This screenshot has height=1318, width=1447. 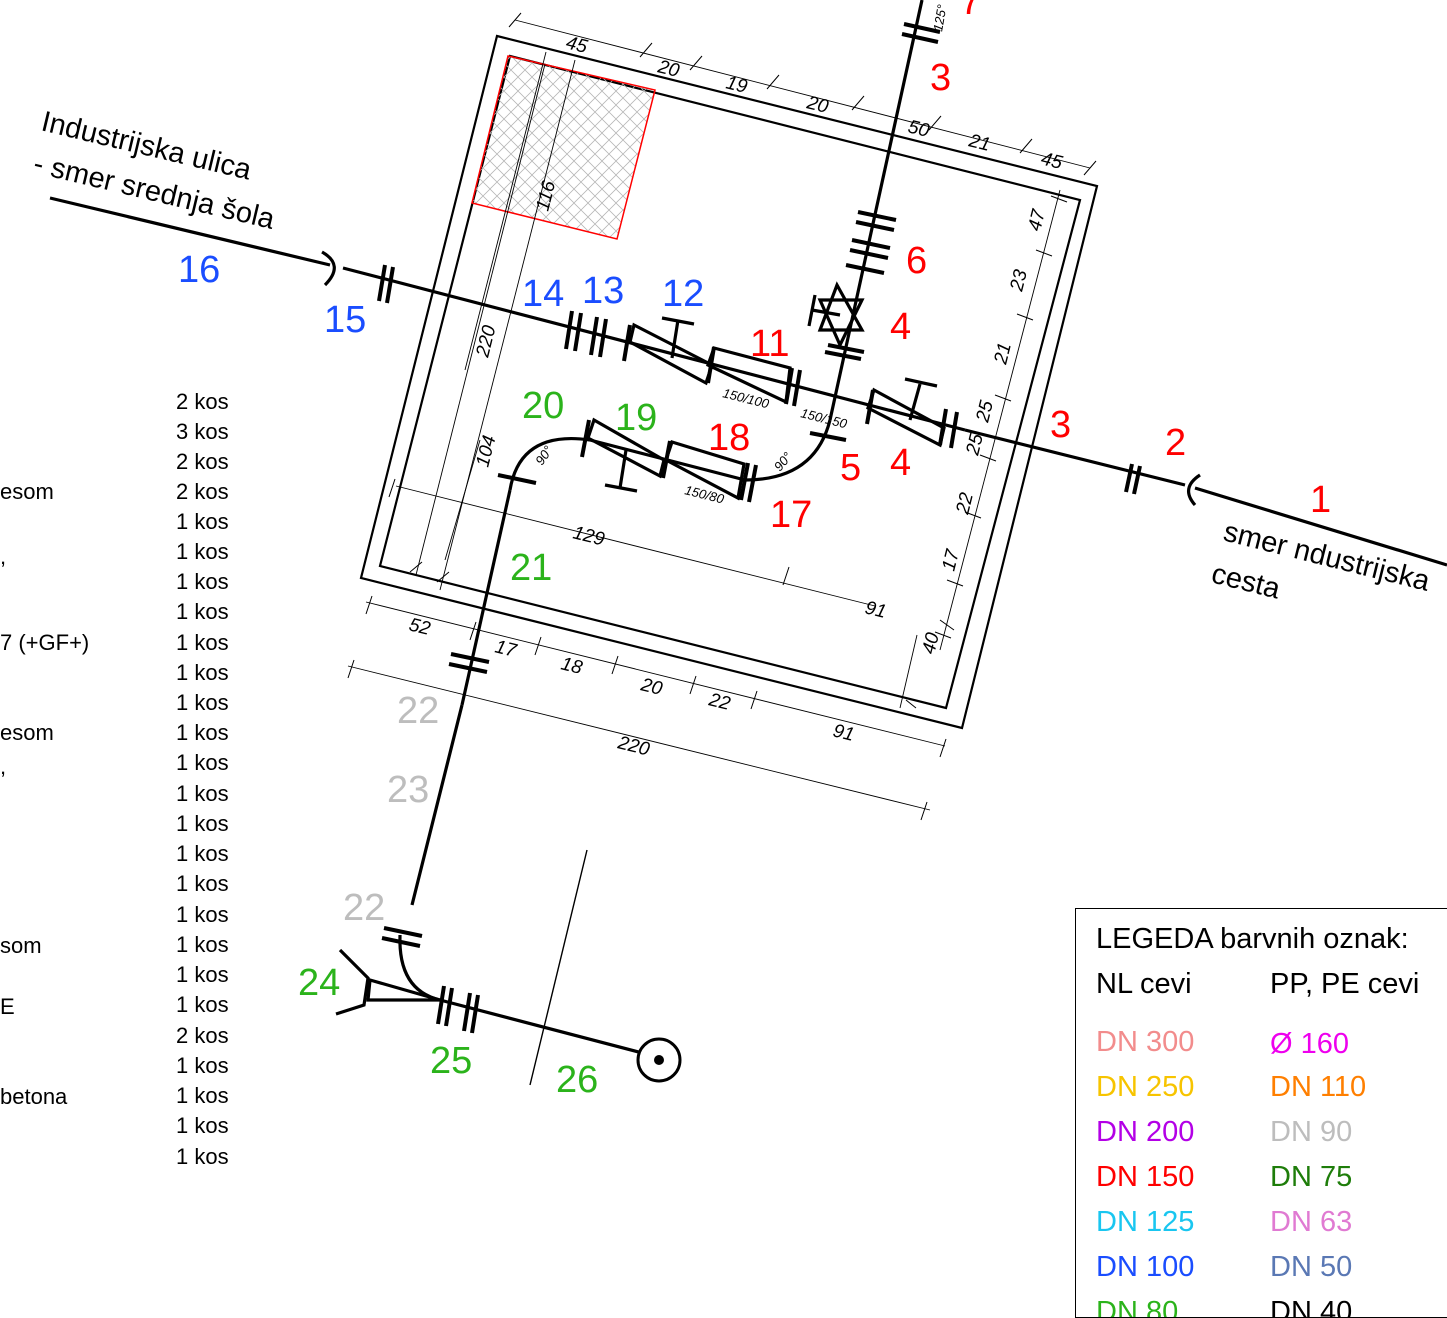 What do you see at coordinates (844, 732) in the screenshot?
I see `dim-91-b: 91` at bounding box center [844, 732].